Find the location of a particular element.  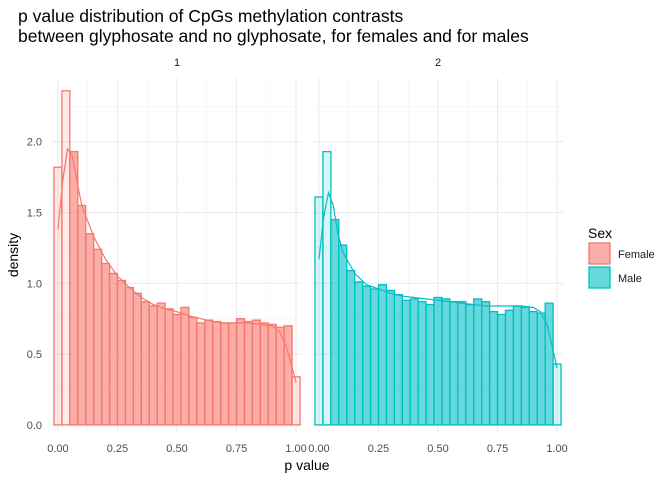

facet-strip-label: 2 is located at coordinates (438, 63).